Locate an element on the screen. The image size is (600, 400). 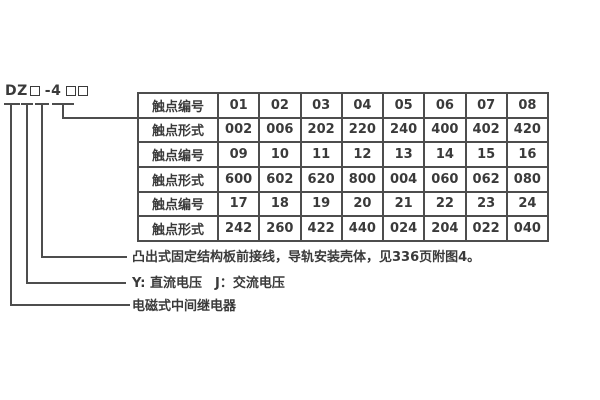
connector-horizontal-mounting is located at coordinates (84, 257).